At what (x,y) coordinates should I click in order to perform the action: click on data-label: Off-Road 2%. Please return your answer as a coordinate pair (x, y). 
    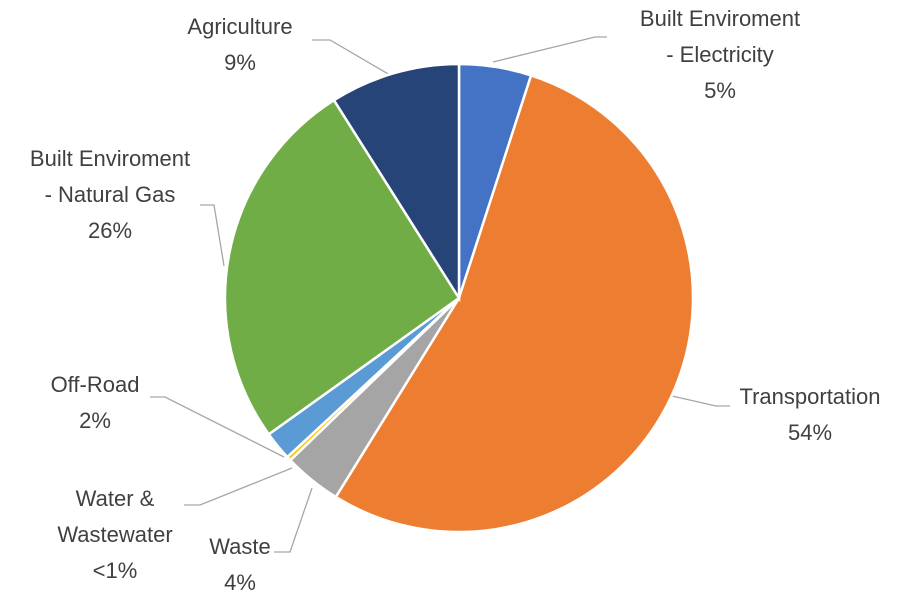
    Looking at the image, I should click on (95, 403).